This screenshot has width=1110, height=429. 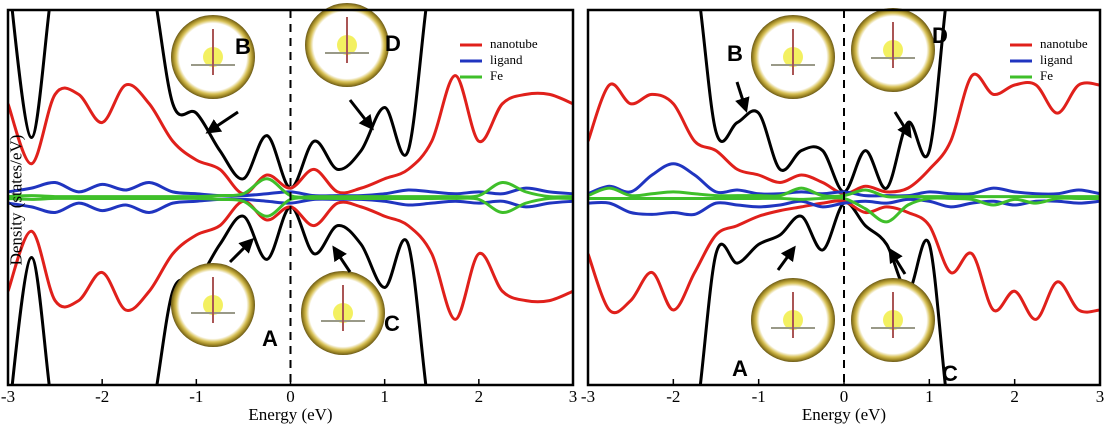 I want to click on y-axis-label: Density (states/eV), so click(x=15, y=200).